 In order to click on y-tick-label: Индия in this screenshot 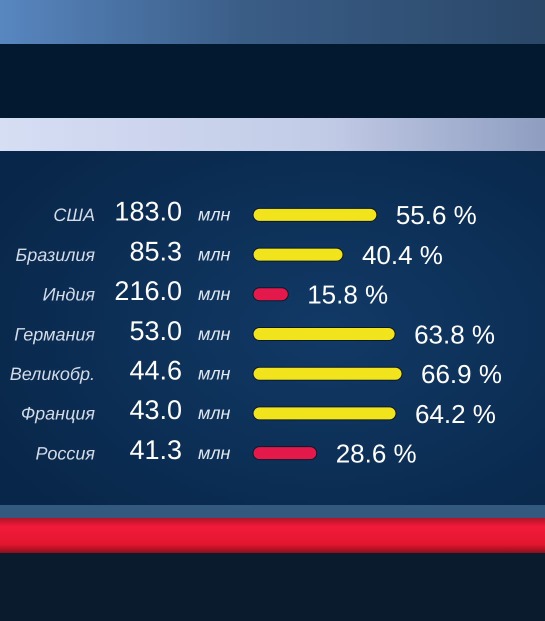, I will do `click(69, 294)`.